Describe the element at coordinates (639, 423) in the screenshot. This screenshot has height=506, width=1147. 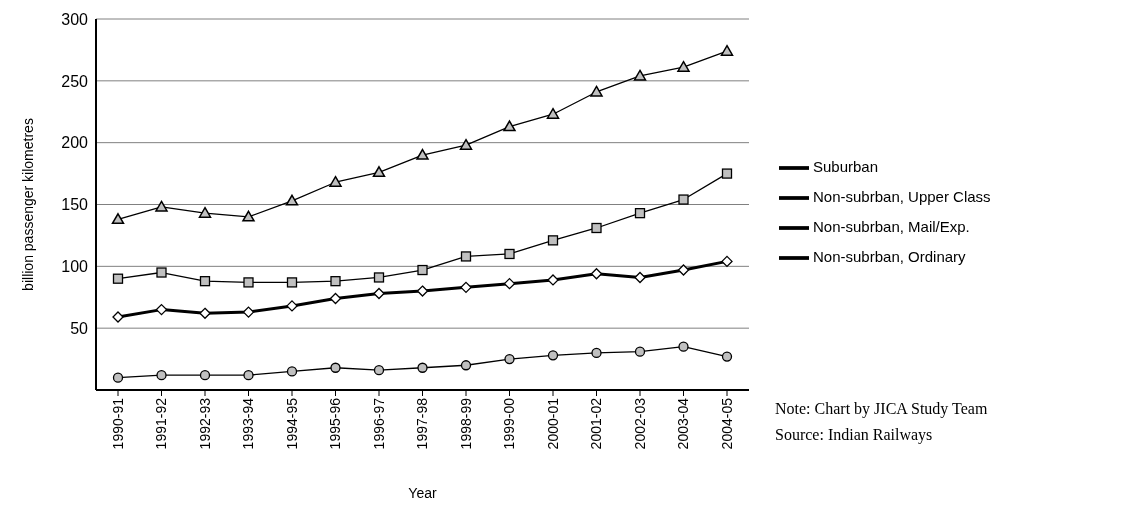
I see `x-tick-label: 2002-03` at that location.